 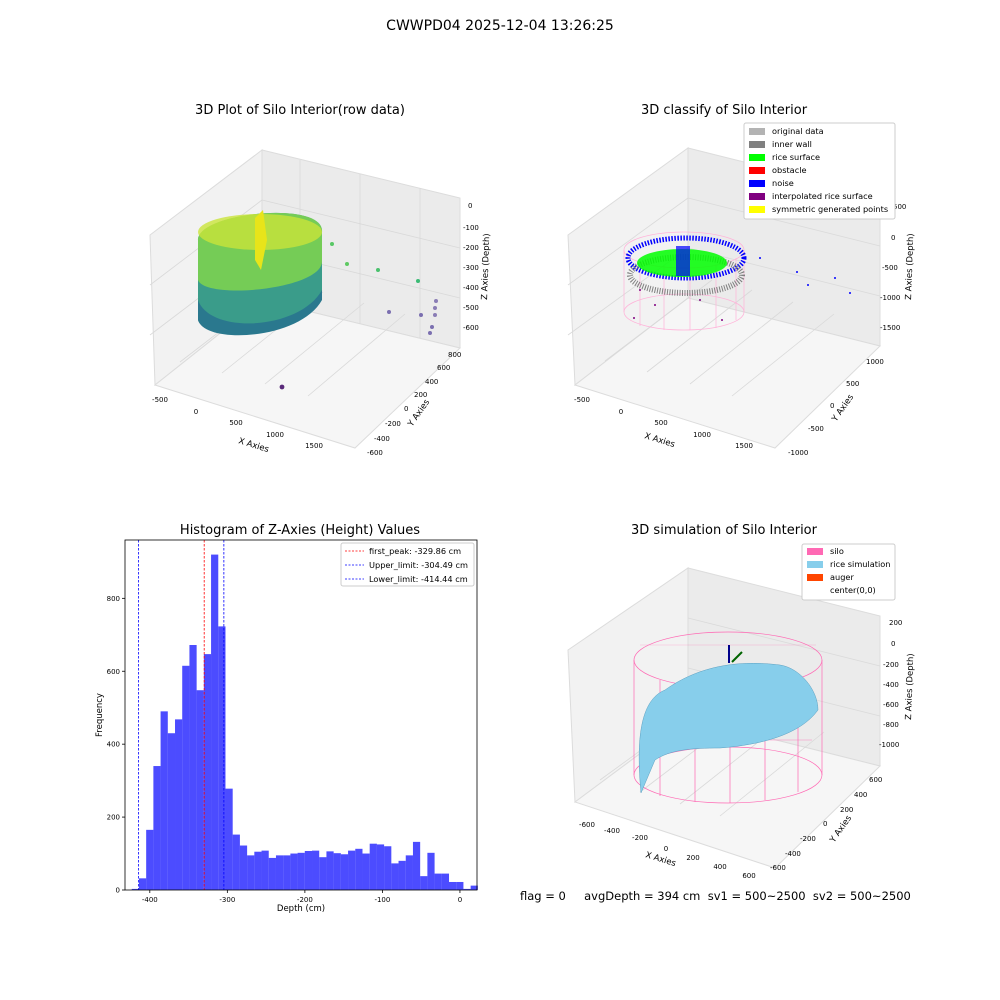 I want to click on classify-legend-label: obstacle, so click(x=789, y=170).